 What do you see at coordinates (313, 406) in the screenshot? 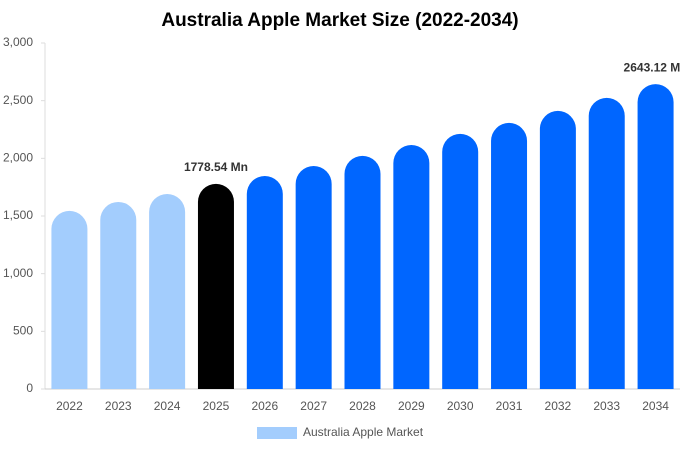
I see `x-tick-label: 2027` at bounding box center [313, 406].